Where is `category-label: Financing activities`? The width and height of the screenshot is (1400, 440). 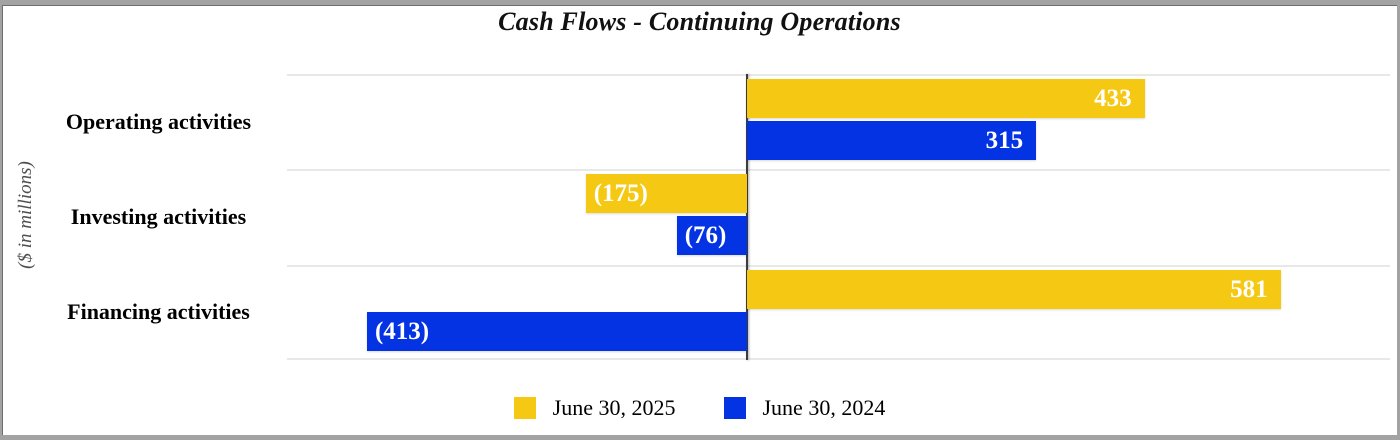
category-label: Financing activities is located at coordinates (158, 312).